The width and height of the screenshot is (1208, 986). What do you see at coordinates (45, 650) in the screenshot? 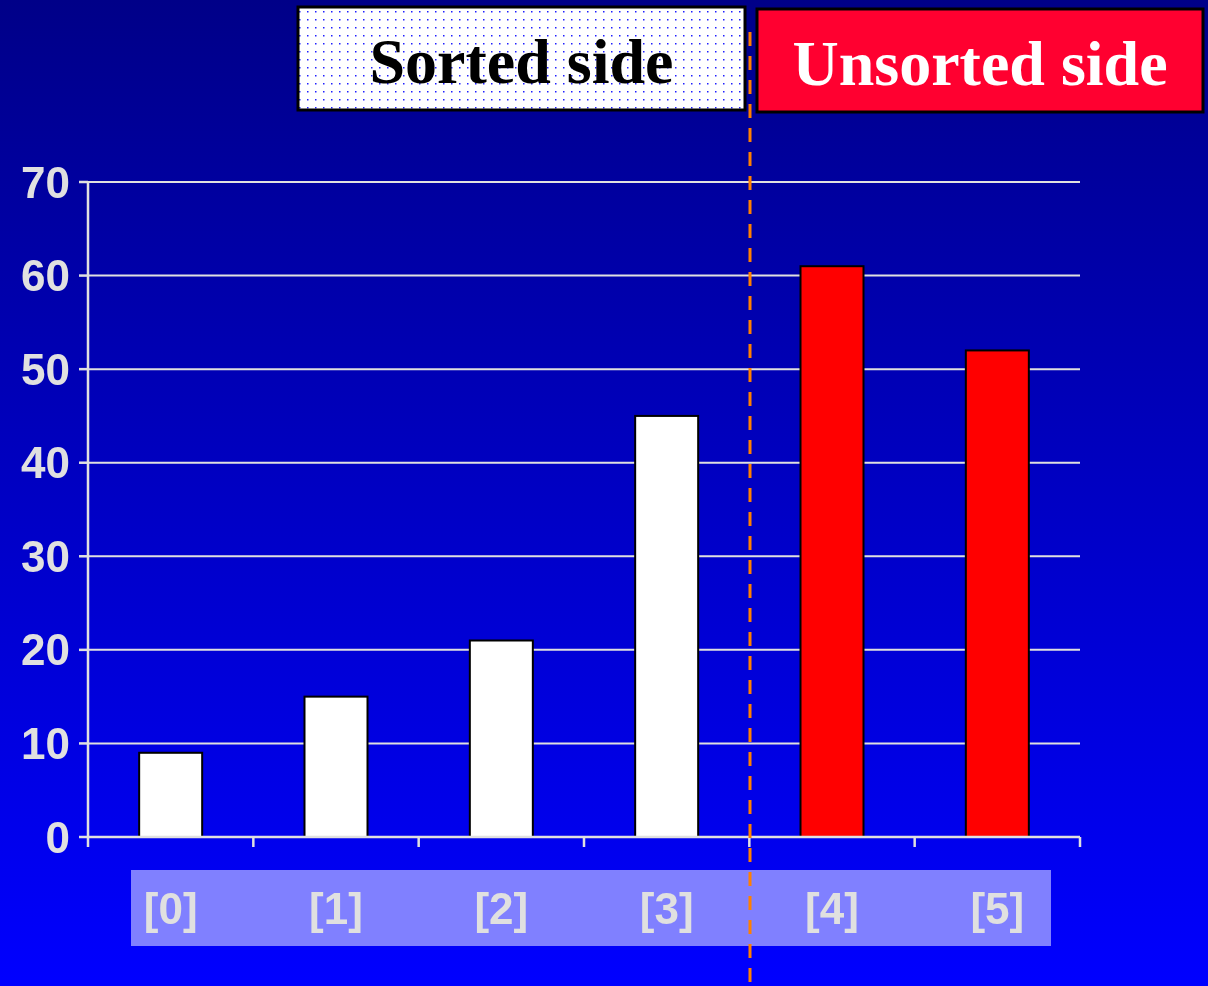
I see `y-tick-label: 20` at bounding box center [45, 650].